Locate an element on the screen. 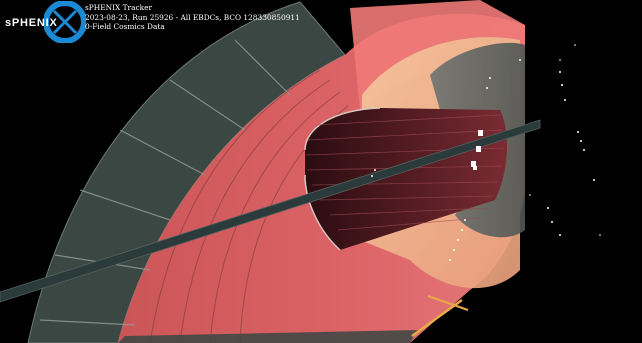  caption-dataset: 0-Field Cosmics Data is located at coordinates (125, 27).